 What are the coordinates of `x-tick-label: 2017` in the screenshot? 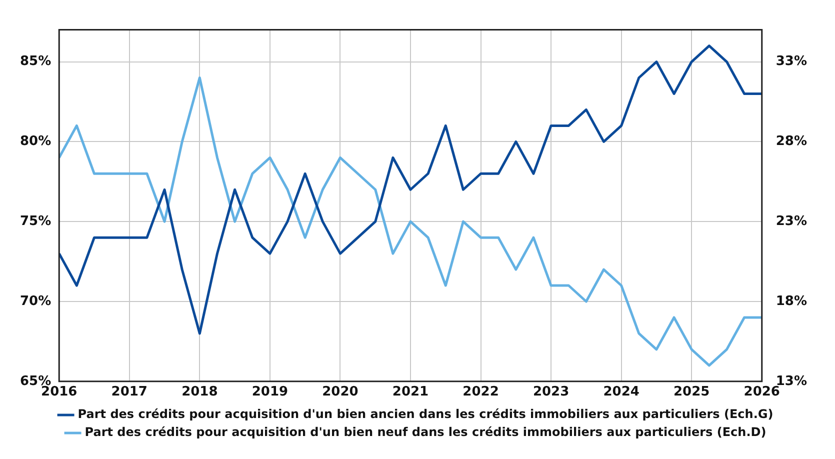 It's located at (129, 392).